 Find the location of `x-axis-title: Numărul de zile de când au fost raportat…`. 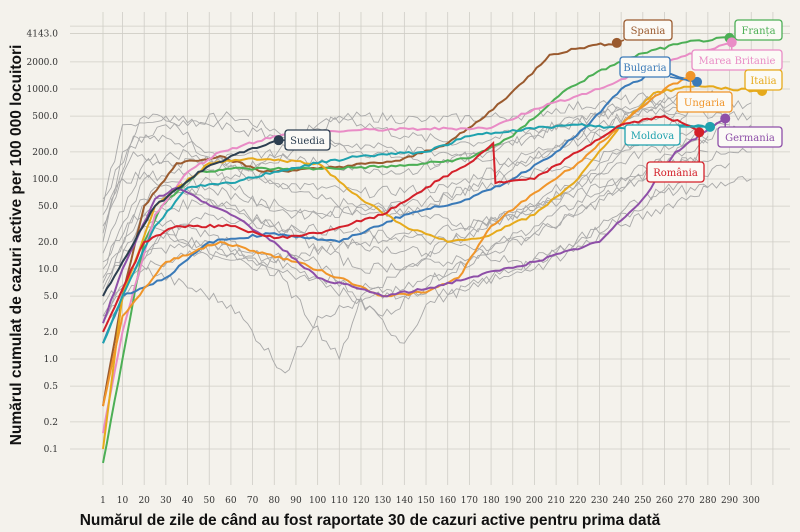

x-axis-title: Numărul de zile de când au fost raportat… is located at coordinates (370, 520).